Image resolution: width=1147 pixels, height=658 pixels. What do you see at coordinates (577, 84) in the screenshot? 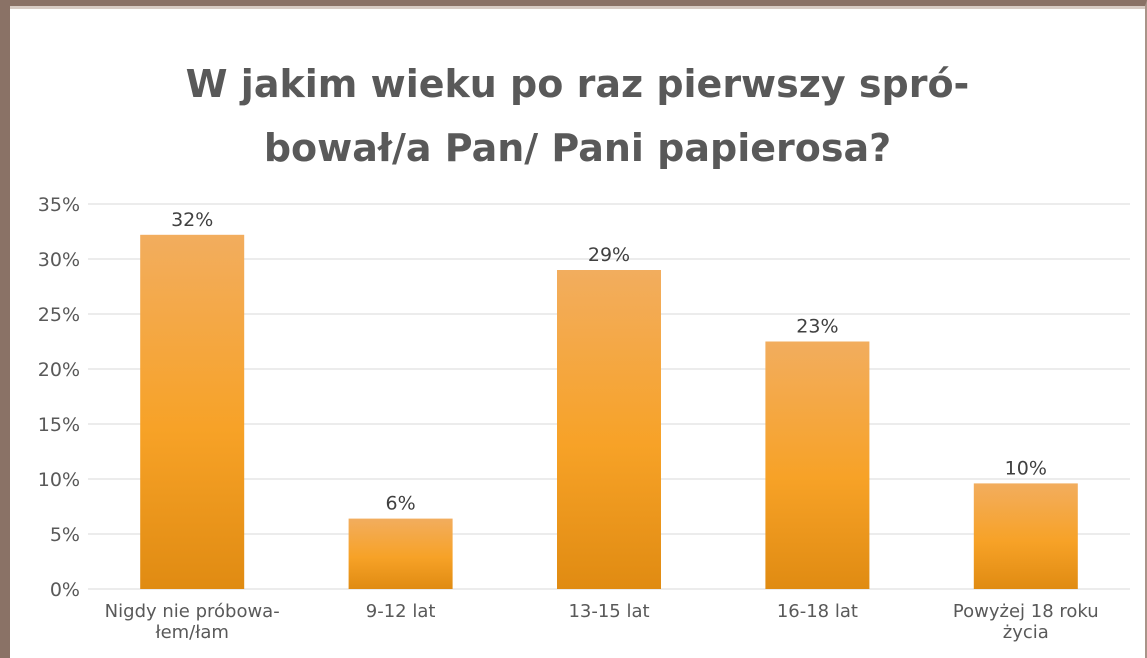
I see `chart-title-line-1: W jakim wieku po raz pierwszy spró-` at bounding box center [577, 84].